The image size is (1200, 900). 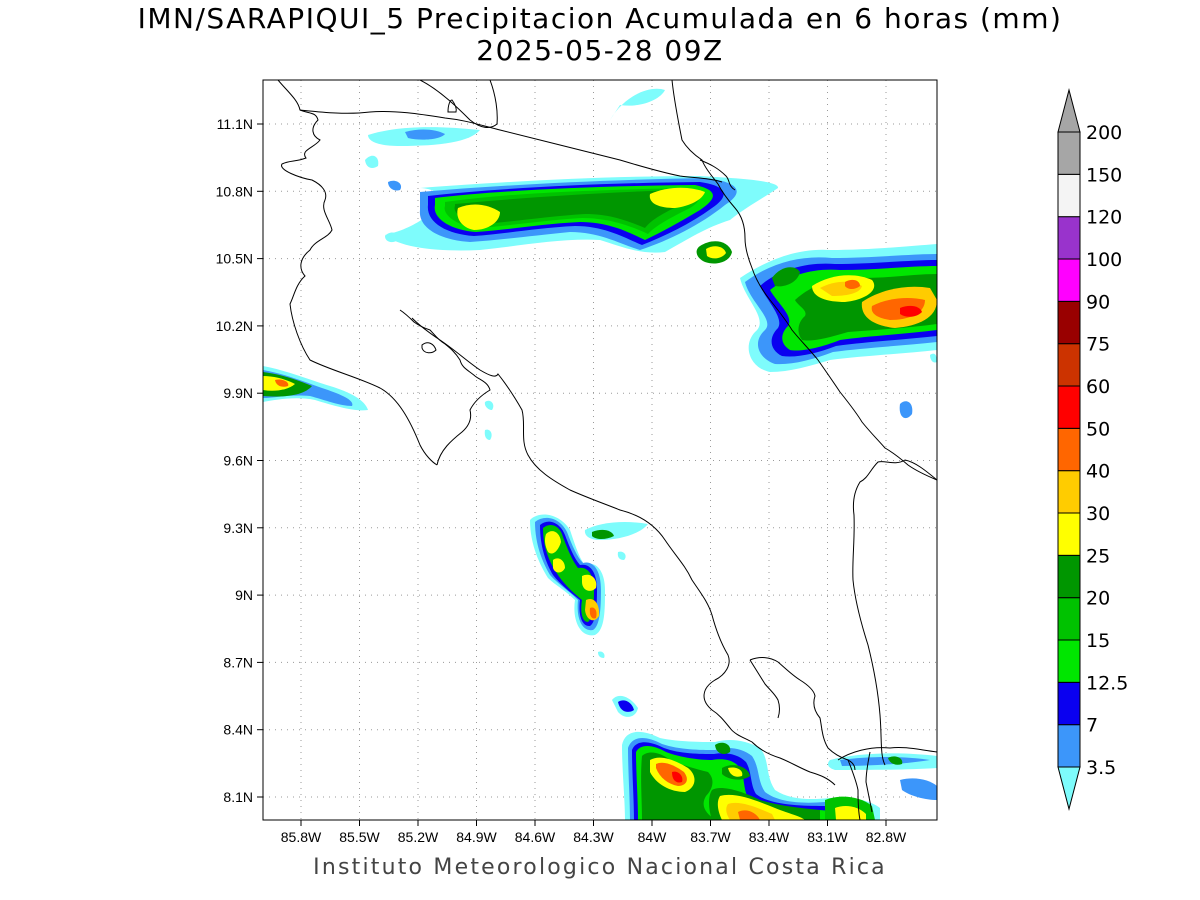 What do you see at coordinates (429, 348) in the screenshot?
I see `nicoya-gulf-island` at bounding box center [429, 348].